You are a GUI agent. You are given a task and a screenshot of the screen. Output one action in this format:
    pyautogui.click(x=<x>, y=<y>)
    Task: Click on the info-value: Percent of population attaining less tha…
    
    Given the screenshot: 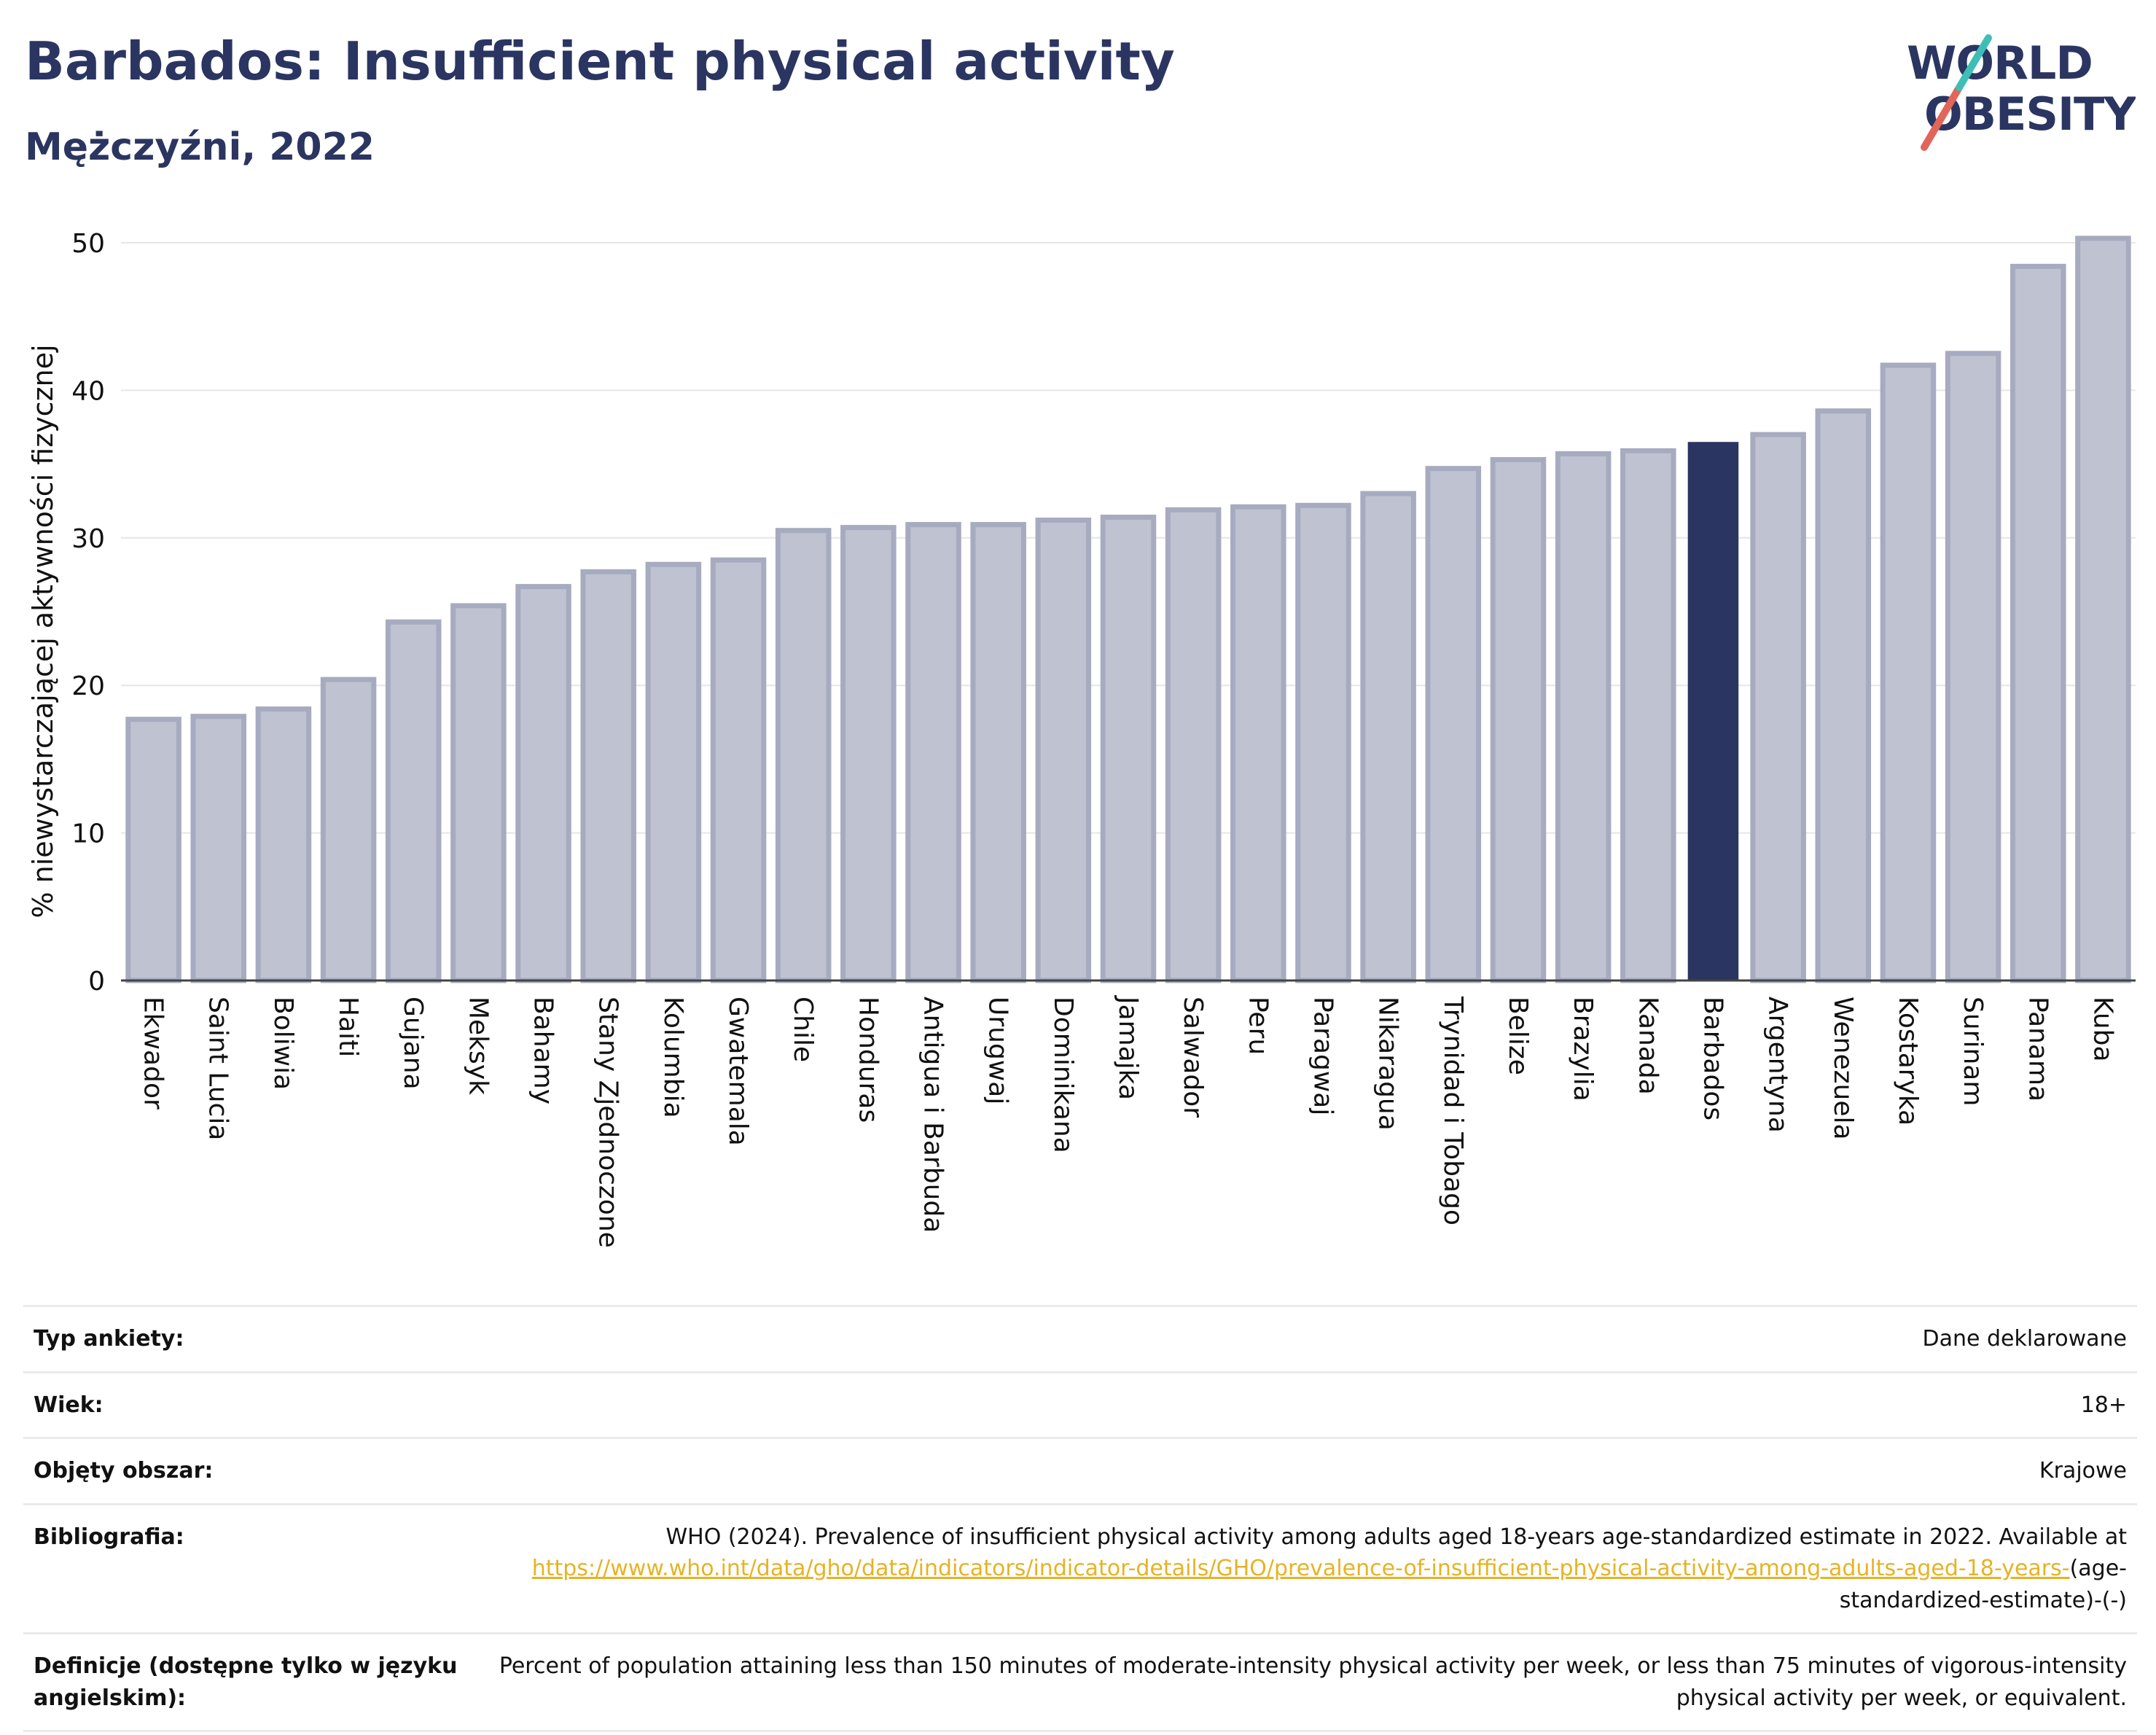 What is the action you would take?
    pyautogui.click(x=1313, y=1682)
    